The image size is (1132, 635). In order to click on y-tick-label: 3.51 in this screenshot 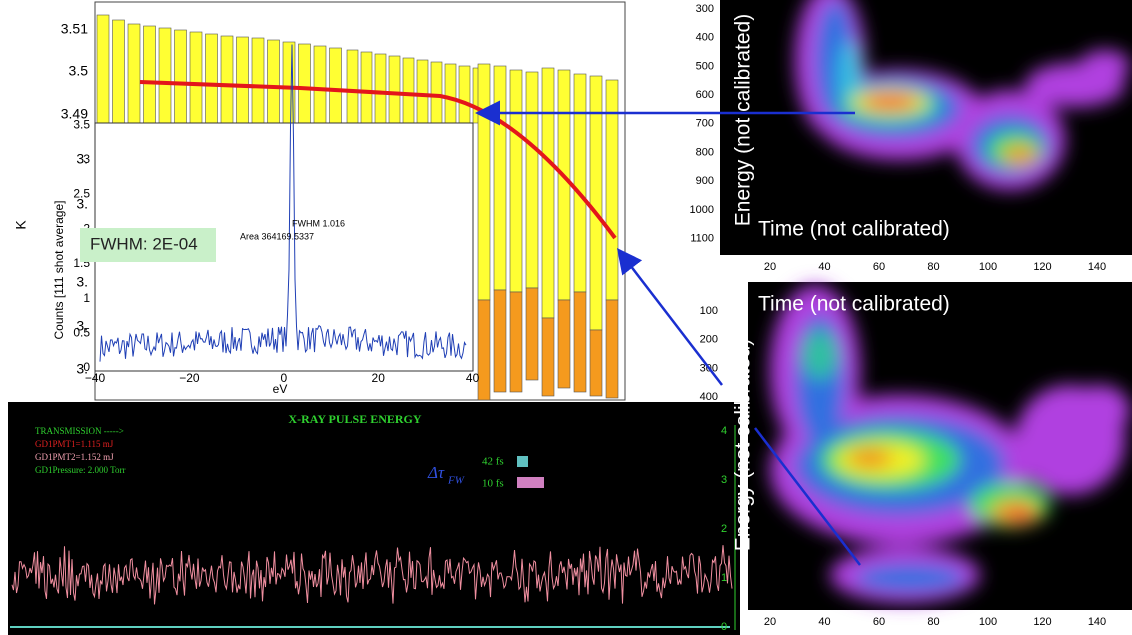, I will do `click(74, 29)`.